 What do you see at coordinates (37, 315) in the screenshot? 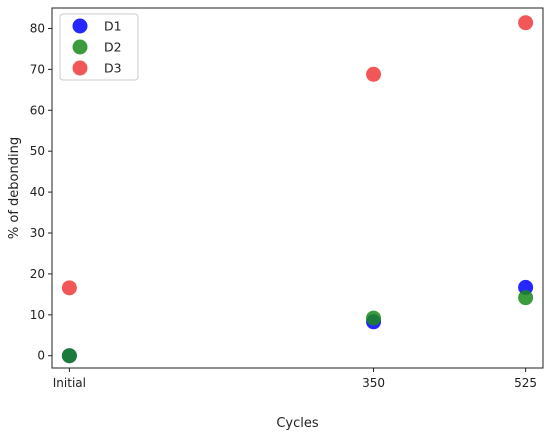
I see `y-tick-label: 10` at bounding box center [37, 315].